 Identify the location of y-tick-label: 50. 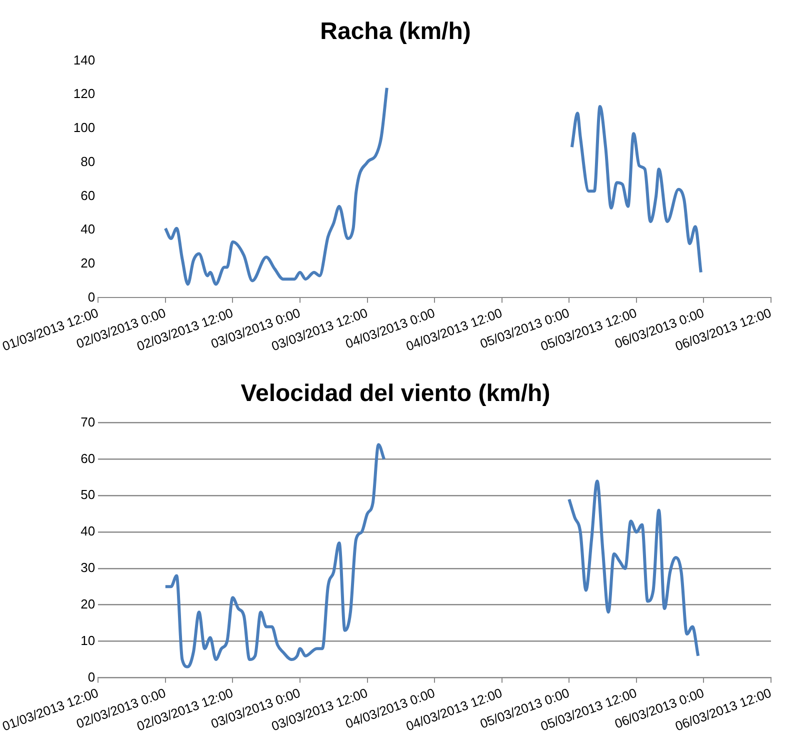
(88, 494).